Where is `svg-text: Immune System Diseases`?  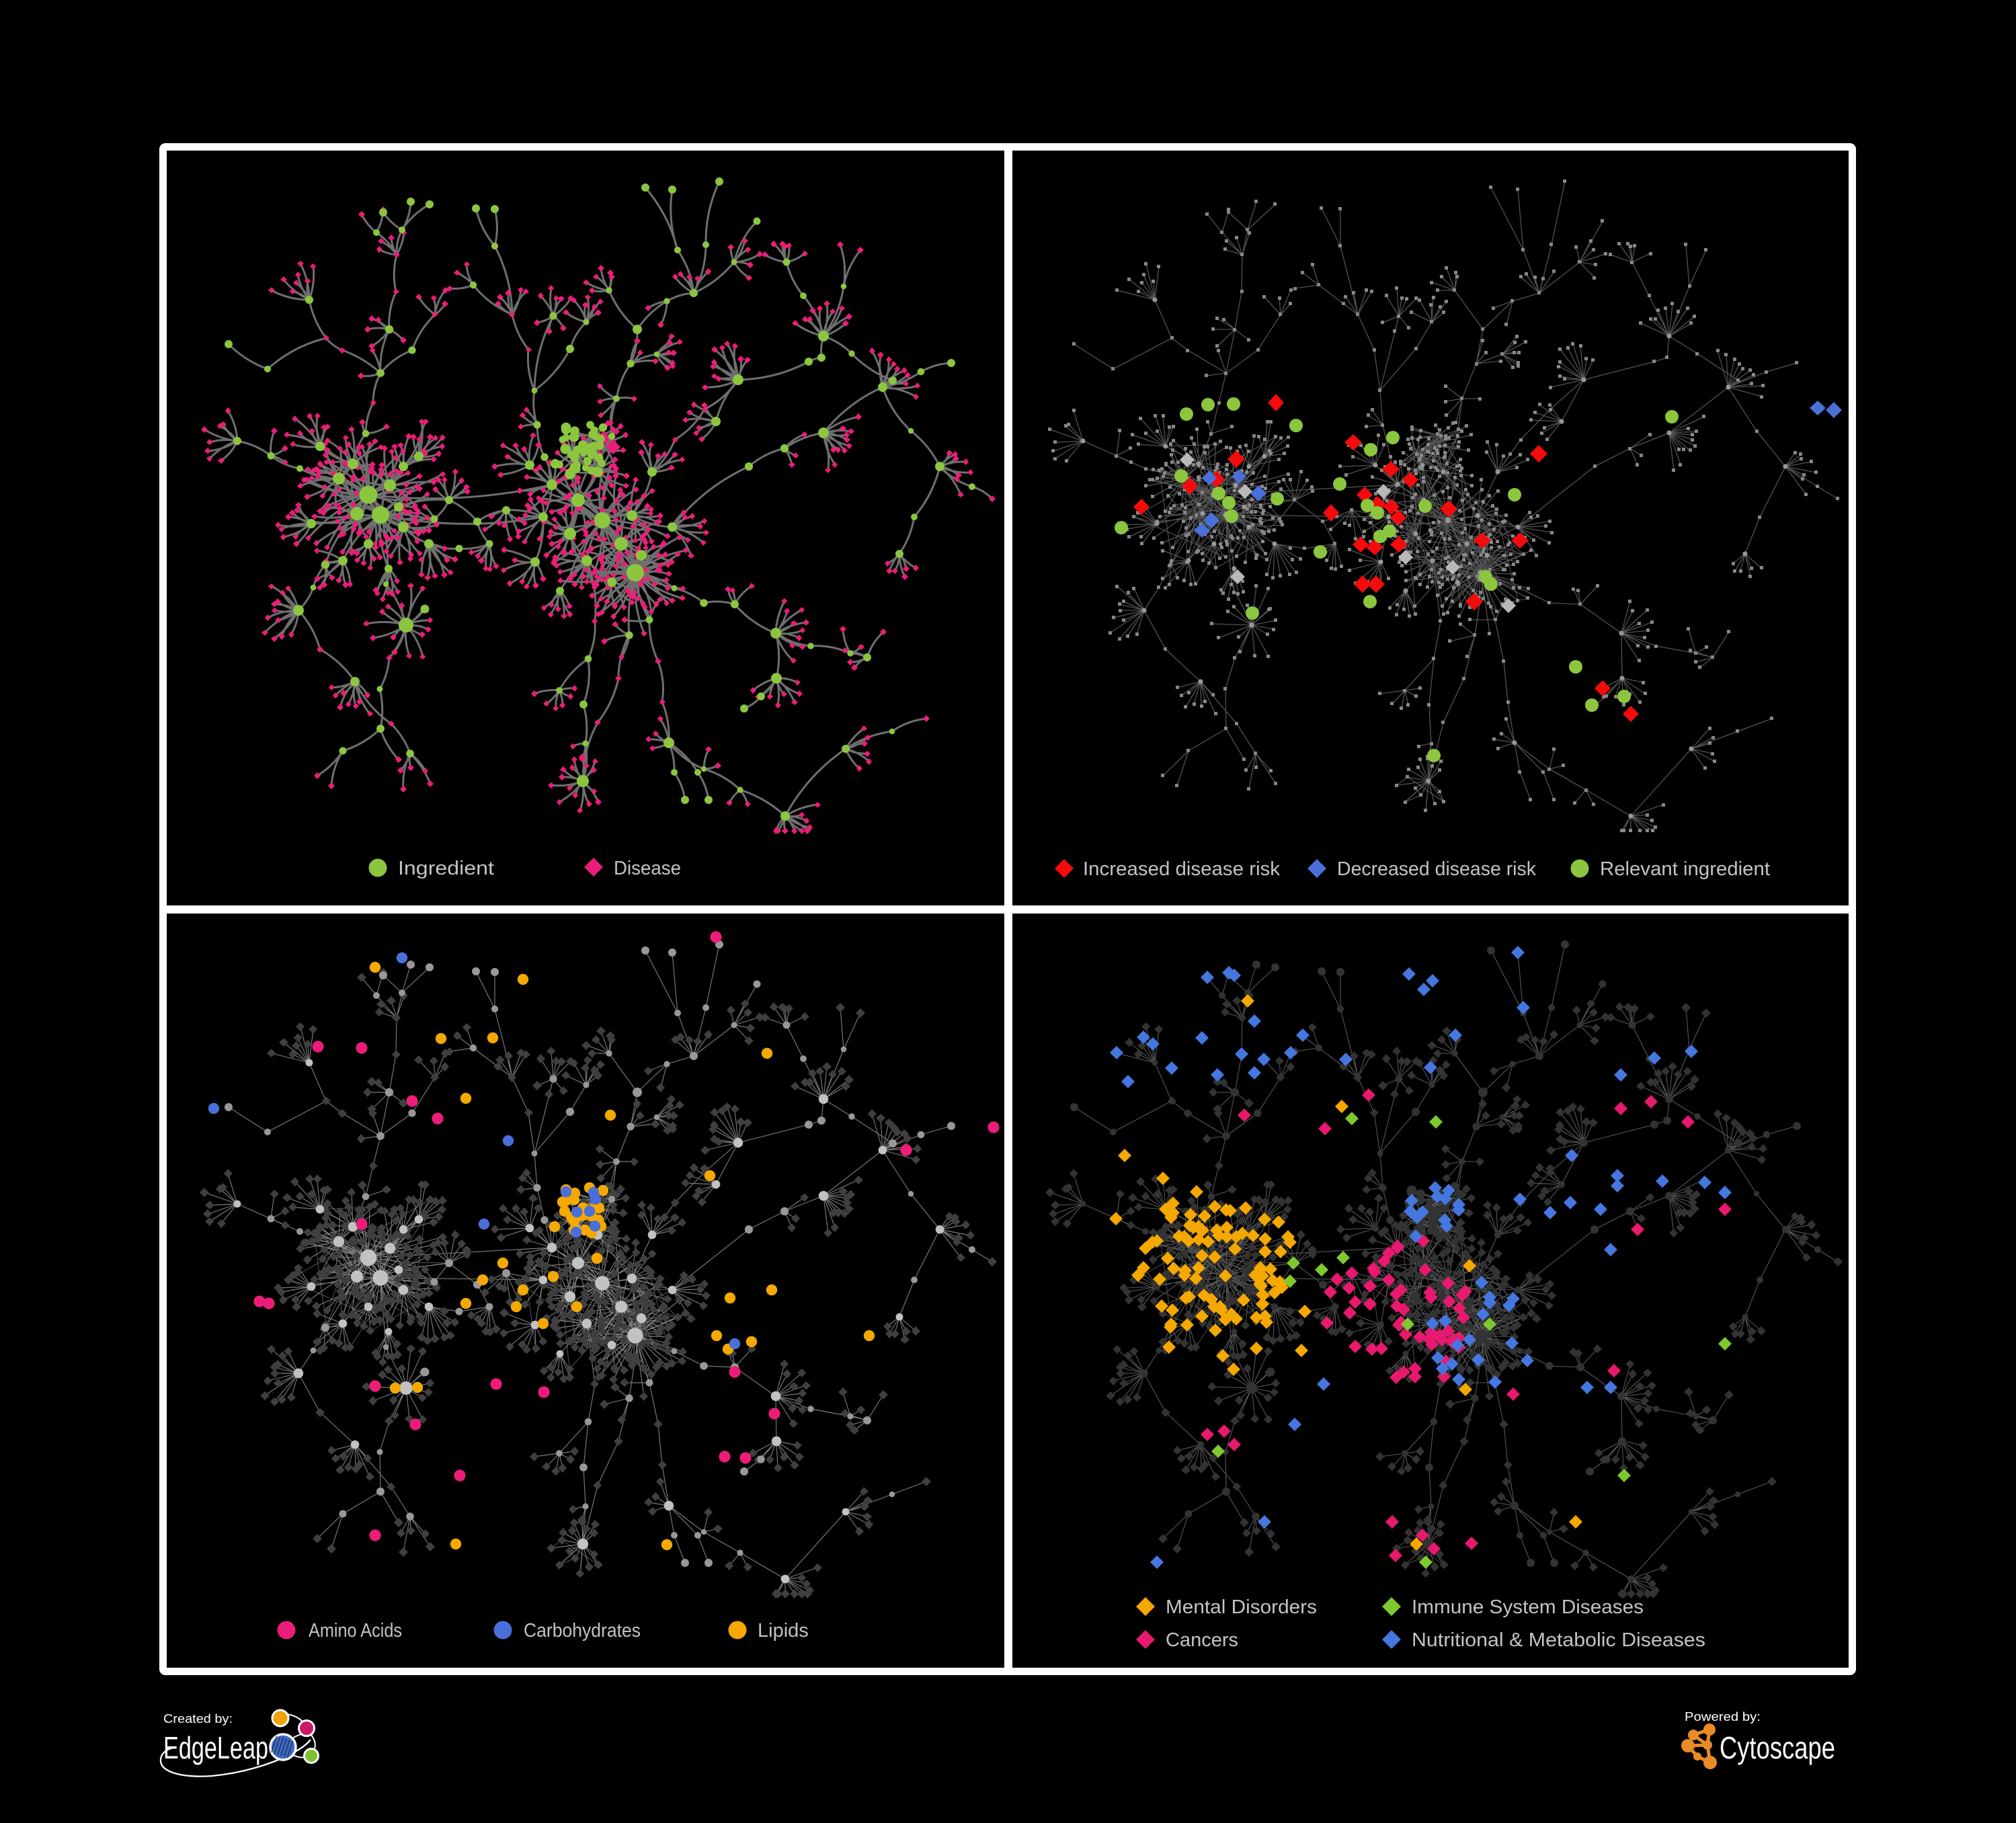 svg-text: Immune System Diseases is located at coordinates (1528, 1607).